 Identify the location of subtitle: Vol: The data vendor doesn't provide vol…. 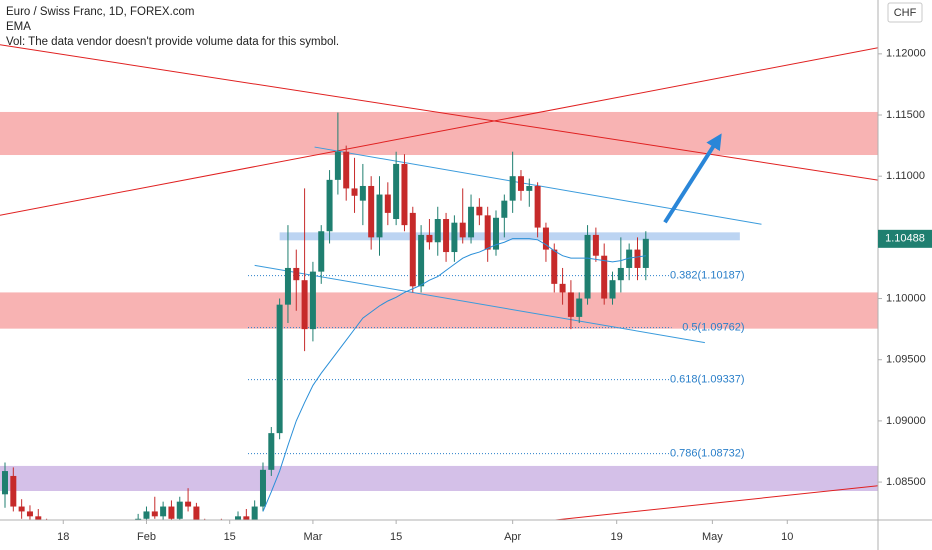
(172, 42).